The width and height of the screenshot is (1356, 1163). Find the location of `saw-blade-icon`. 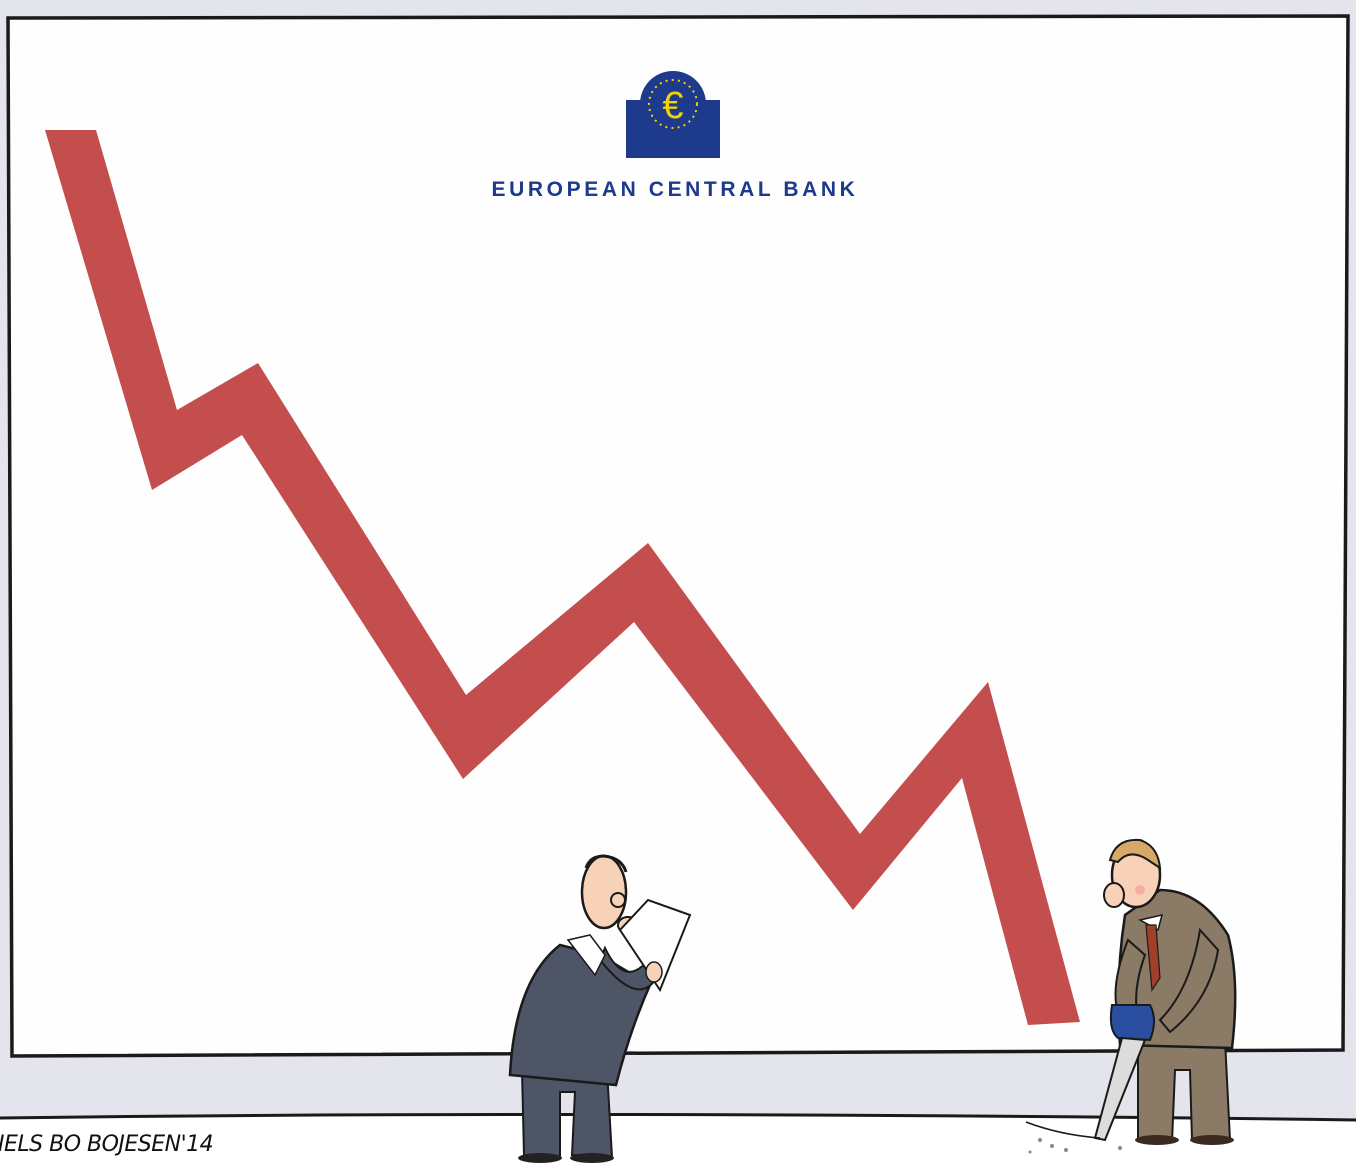

saw-blade-icon is located at coordinates (1120, 1089).